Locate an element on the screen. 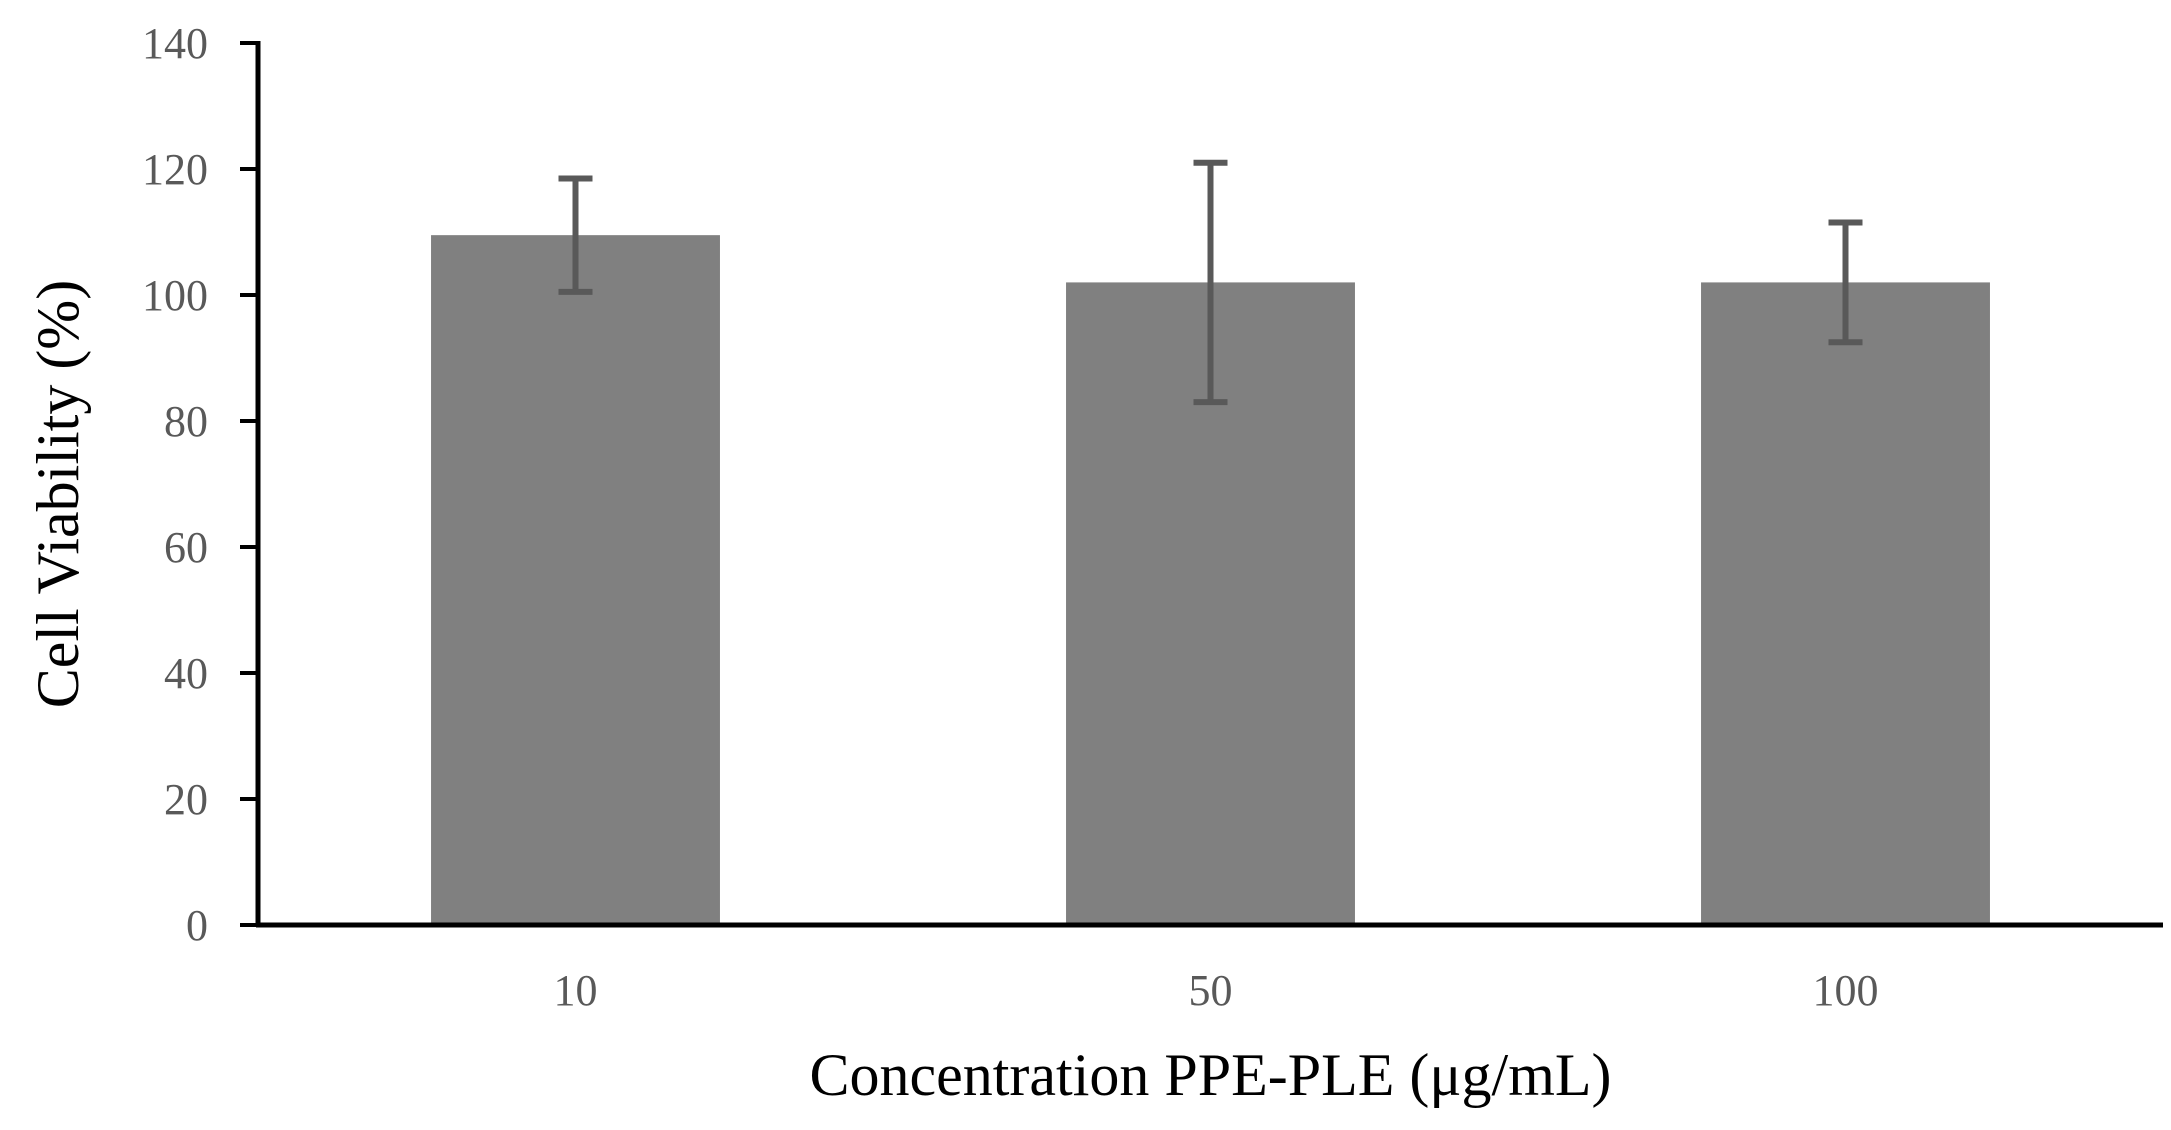  x-ticks-layer: 10 50 100 is located at coordinates (1216, 990).